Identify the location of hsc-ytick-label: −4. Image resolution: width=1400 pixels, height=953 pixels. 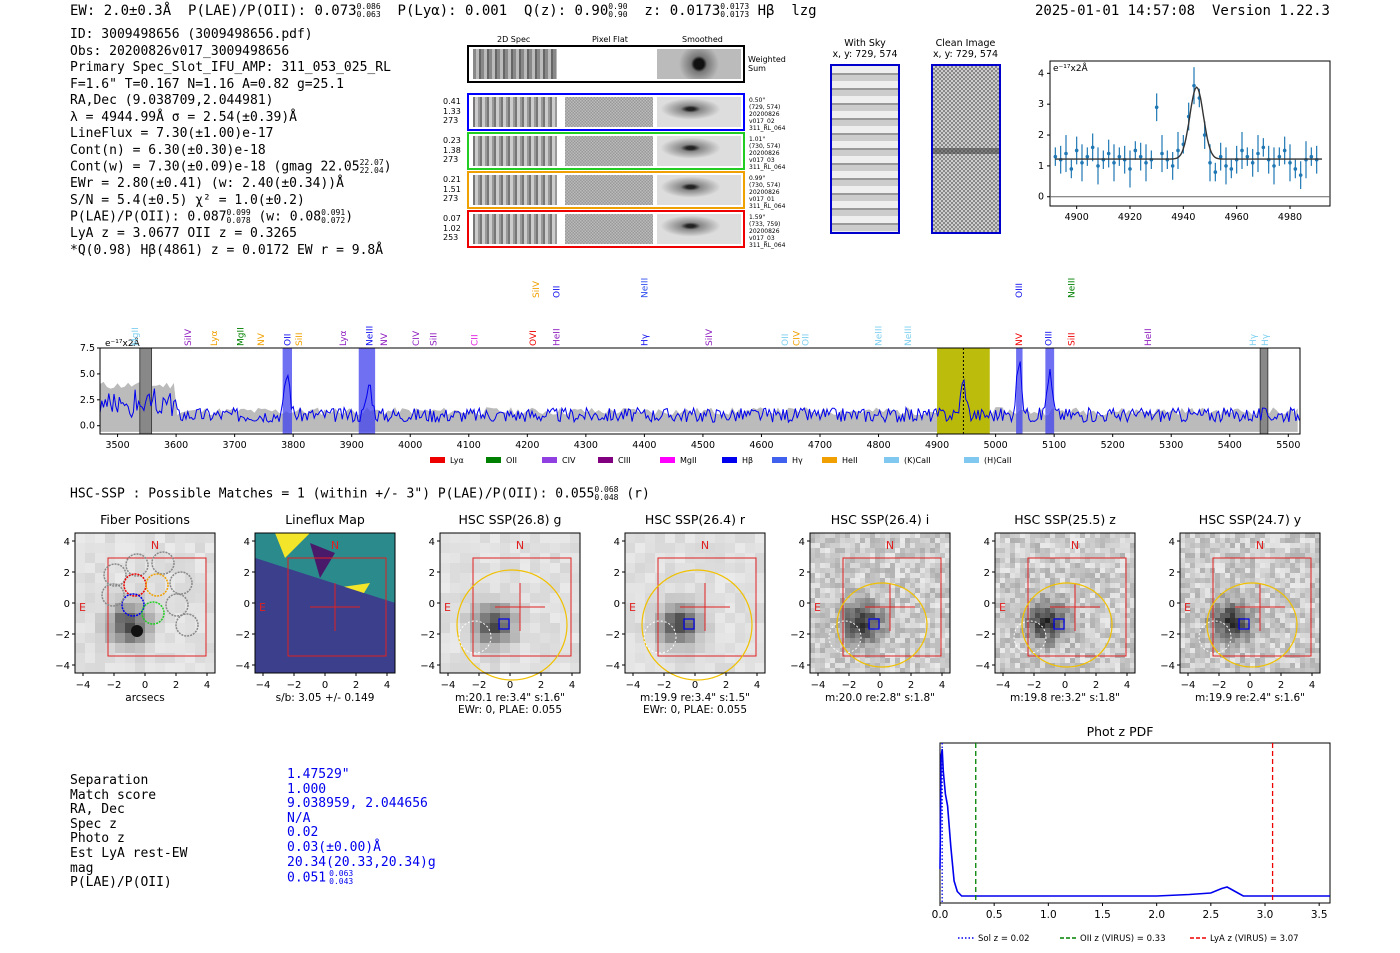
(427, 666).